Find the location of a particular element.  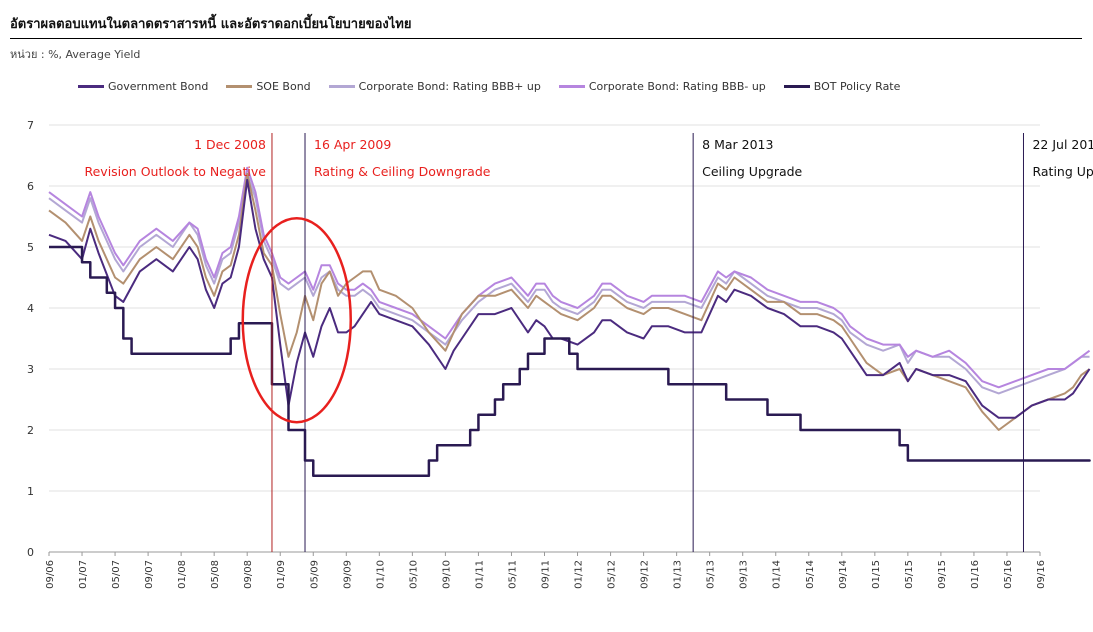

x-tick-label: 09/12 is located at coordinates (645, 574).